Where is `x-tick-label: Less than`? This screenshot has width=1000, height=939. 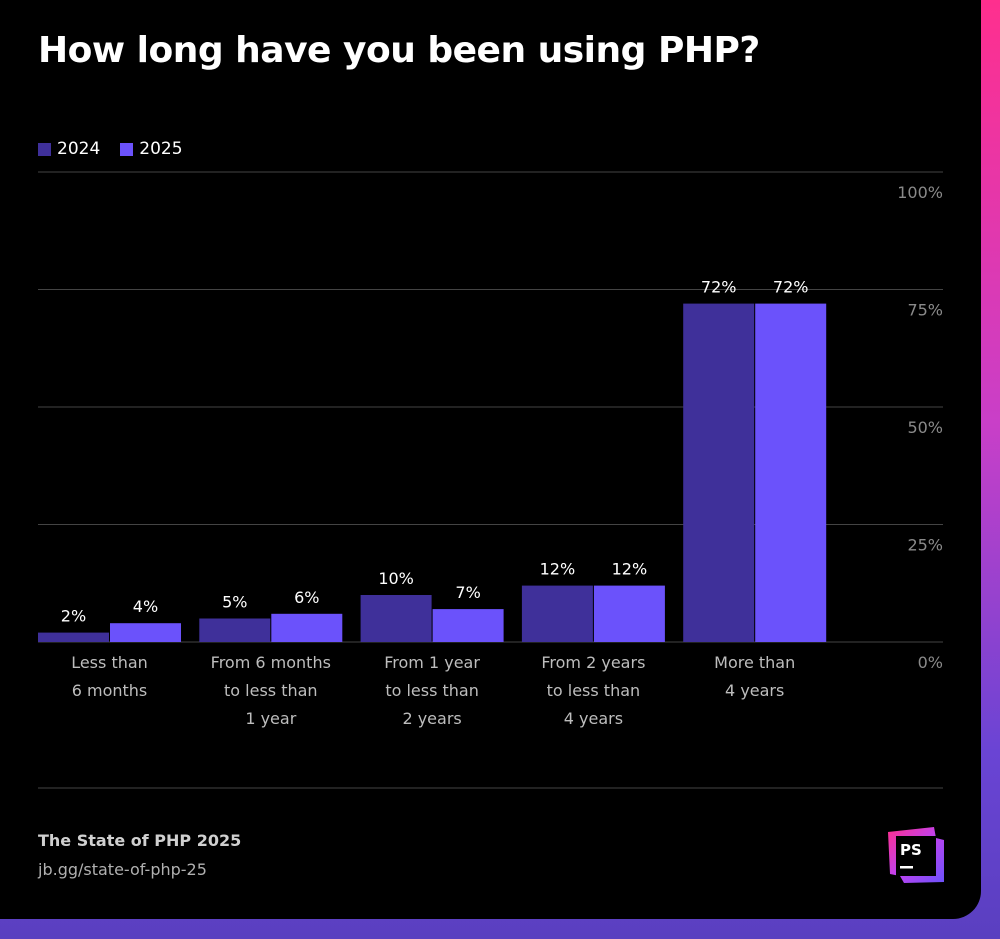 x-tick-label: Less than is located at coordinates (109, 662).